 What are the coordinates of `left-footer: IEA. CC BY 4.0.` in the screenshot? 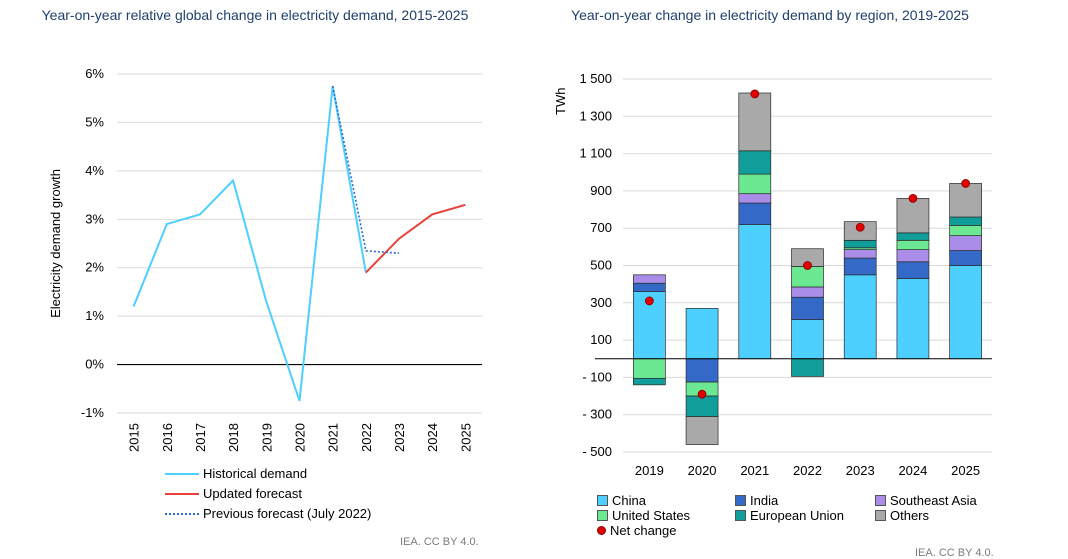 It's located at (439, 542).